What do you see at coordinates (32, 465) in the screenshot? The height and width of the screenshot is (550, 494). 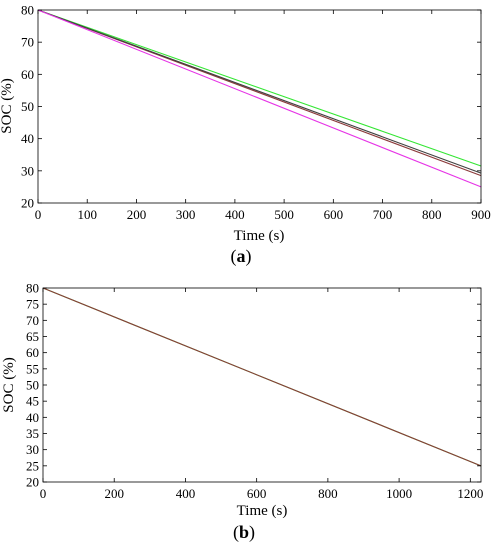 I see `y-tick-label: 25` at bounding box center [32, 465].